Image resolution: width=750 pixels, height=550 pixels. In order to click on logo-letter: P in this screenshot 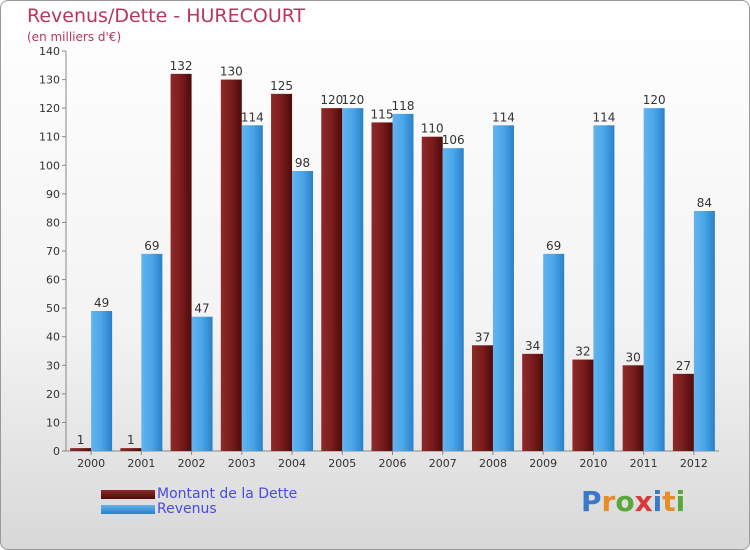, I will do `click(591, 501)`.